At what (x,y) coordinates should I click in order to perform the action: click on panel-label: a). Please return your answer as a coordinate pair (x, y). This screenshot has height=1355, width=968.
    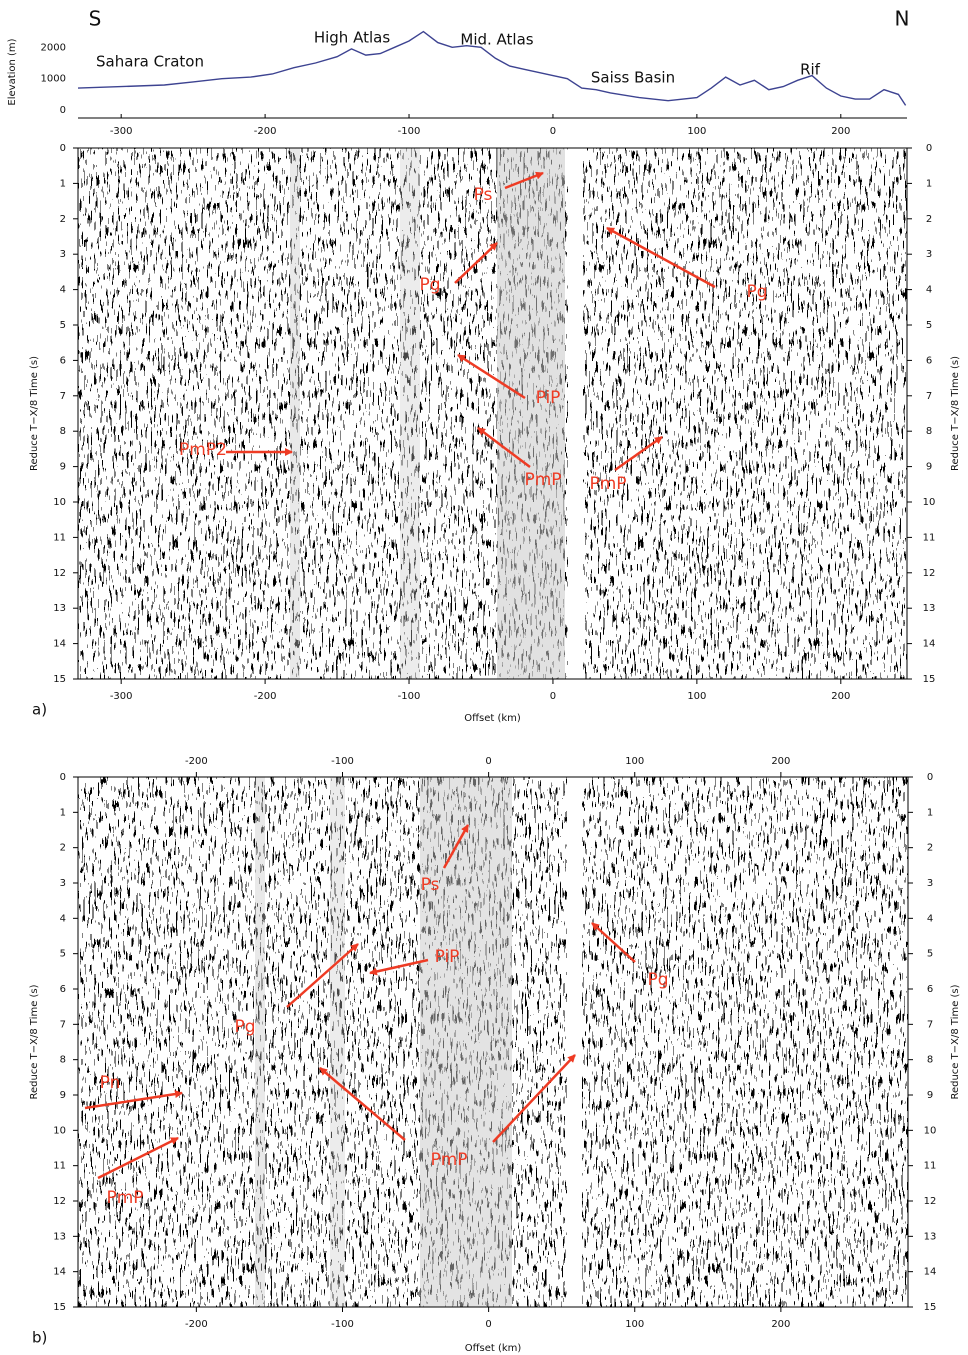
    Looking at the image, I should click on (39, 710).